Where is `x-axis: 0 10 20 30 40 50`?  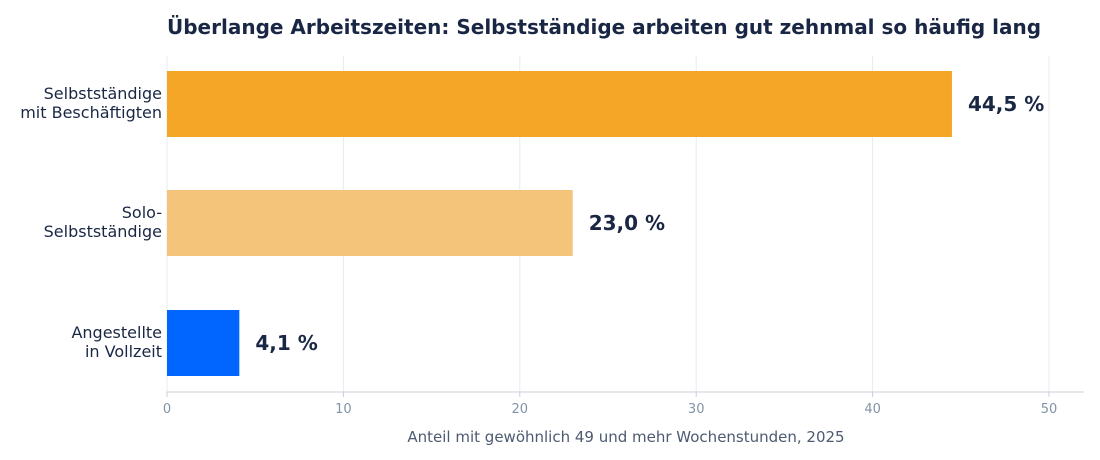
x-axis: 0 10 20 30 40 50 is located at coordinates (623, 404).